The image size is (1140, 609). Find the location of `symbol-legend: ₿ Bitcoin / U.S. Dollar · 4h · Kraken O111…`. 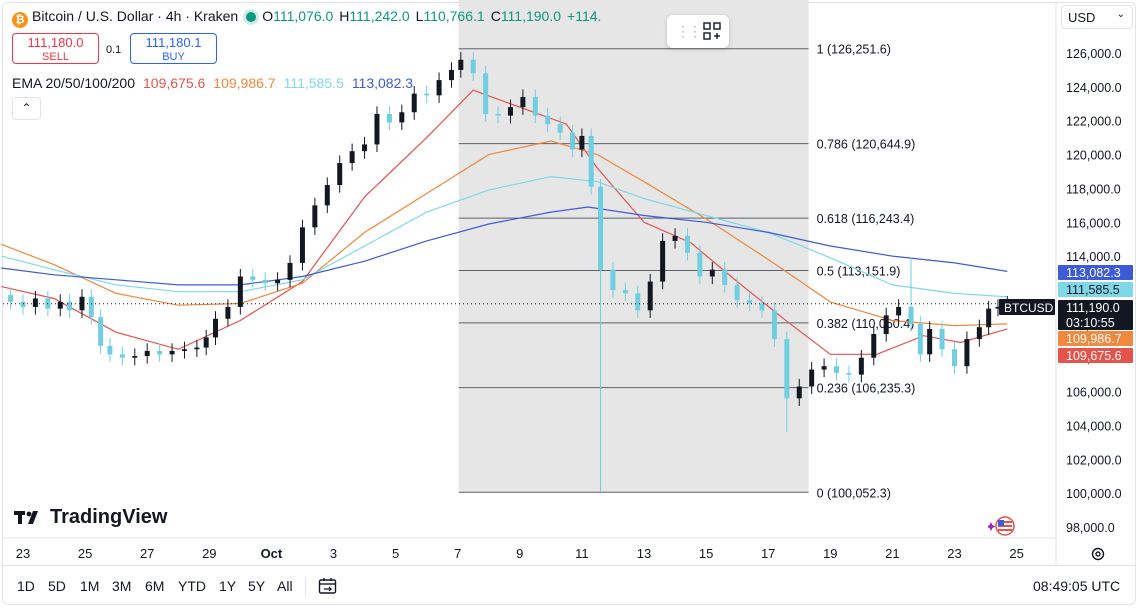

symbol-legend: ₿ Bitcoin / U.S. Dollar · 4h · Kraken O111… is located at coordinates (306, 18).